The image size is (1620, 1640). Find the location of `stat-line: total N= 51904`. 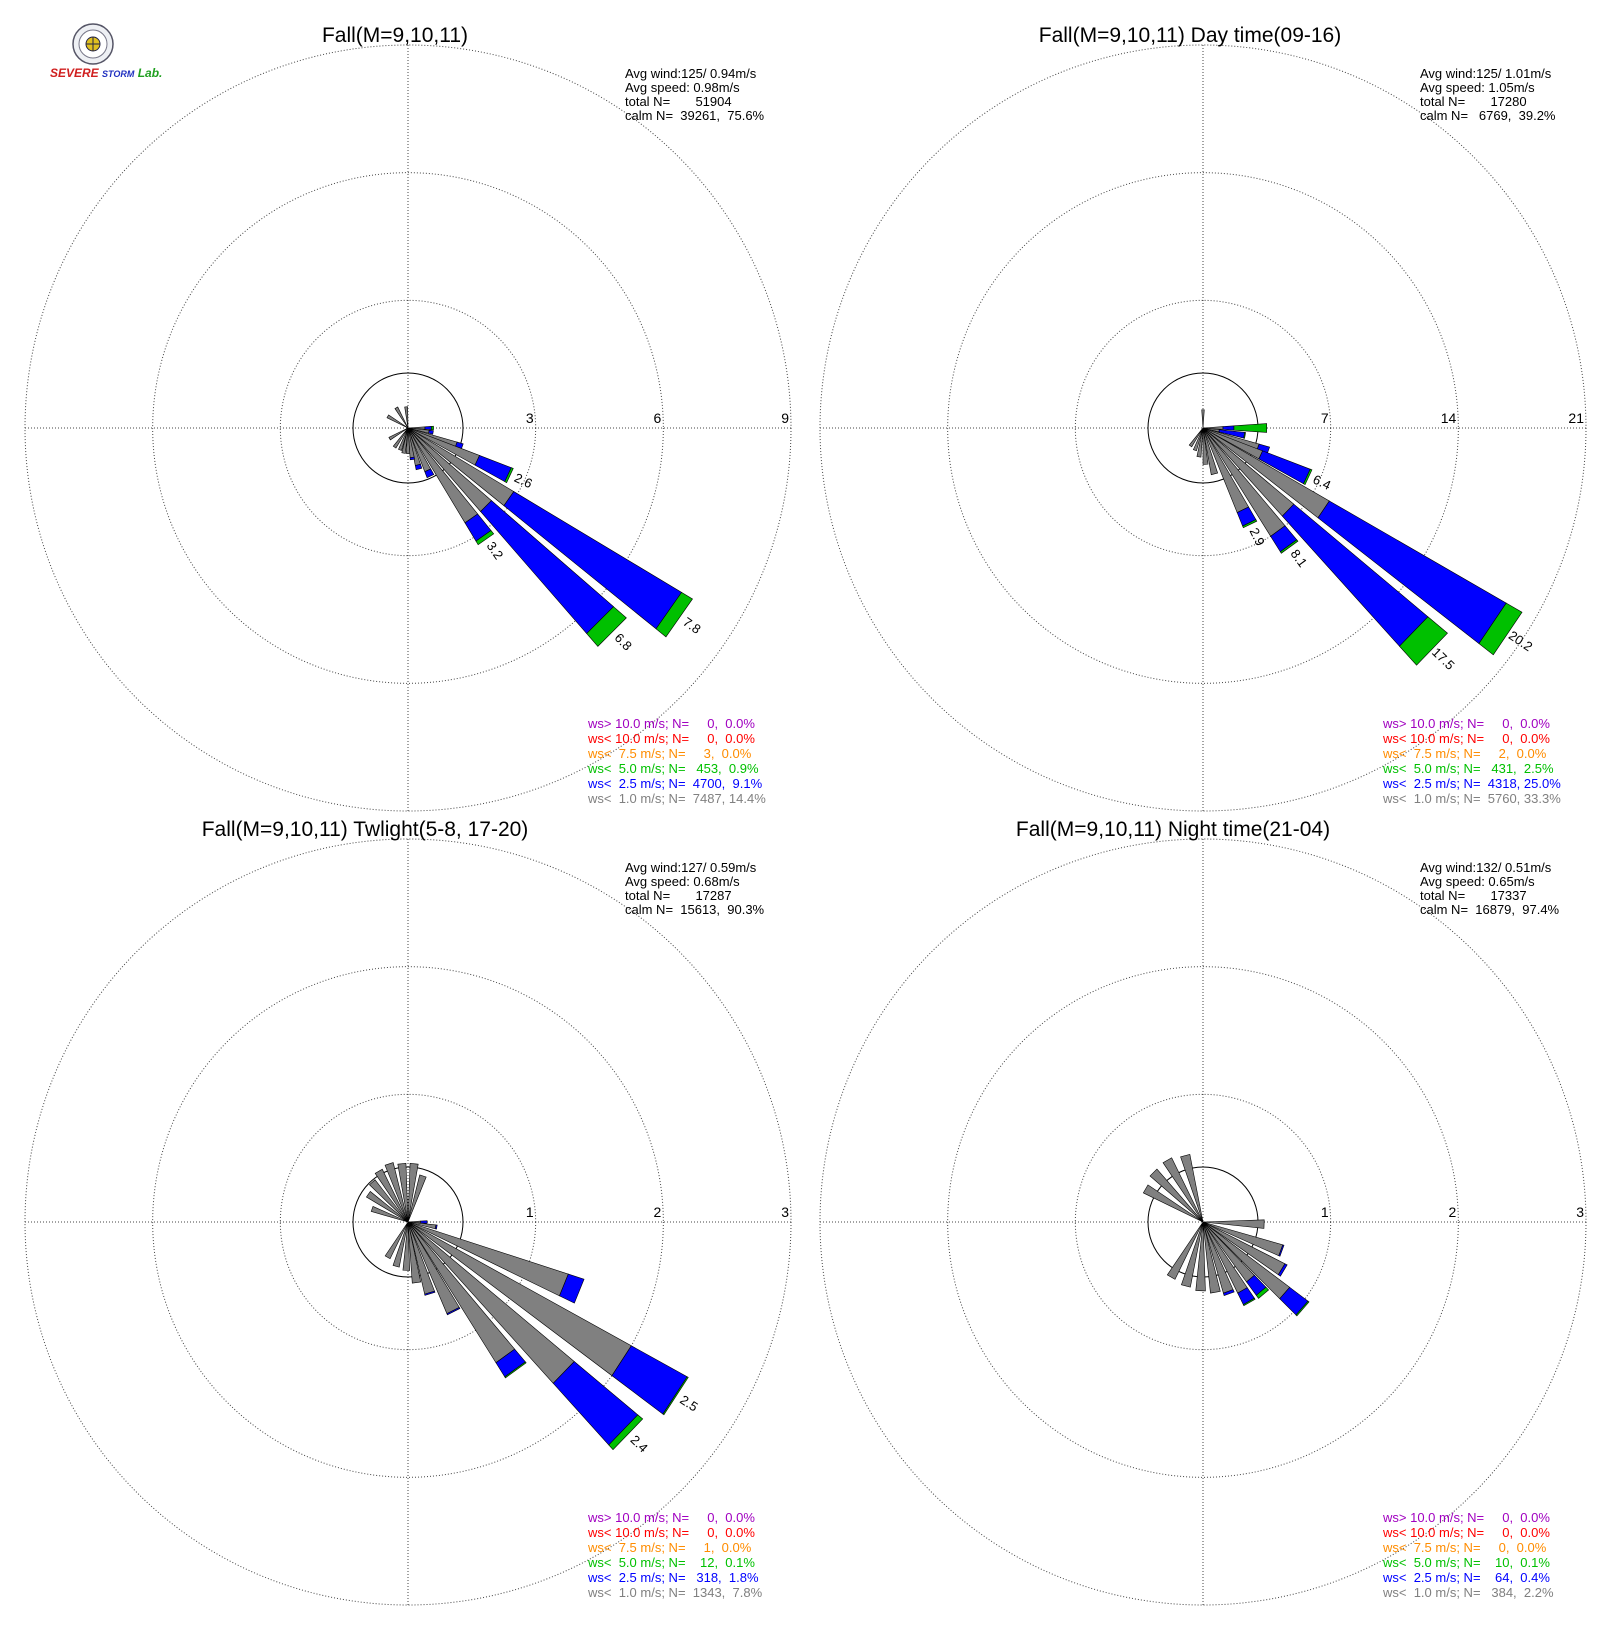

stat-line: total N= 51904 is located at coordinates (678, 101).